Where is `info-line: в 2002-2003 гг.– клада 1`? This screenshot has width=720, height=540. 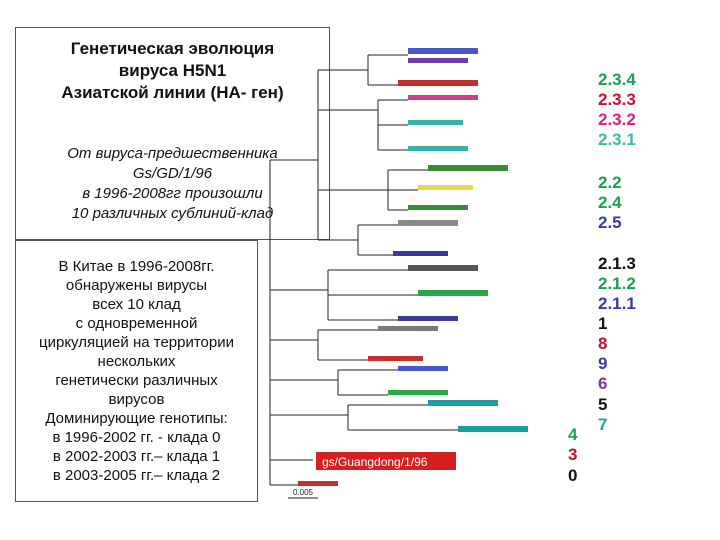
info-line: в 2002-2003 гг.– клада 1 is located at coordinates (136, 456).